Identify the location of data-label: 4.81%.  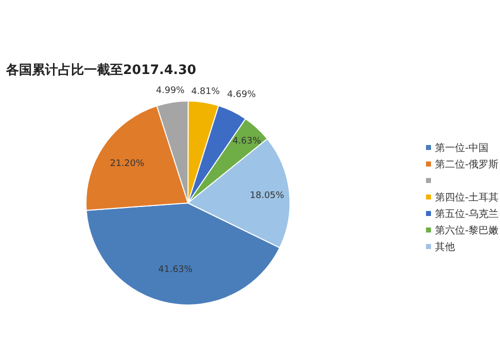
(205, 92).